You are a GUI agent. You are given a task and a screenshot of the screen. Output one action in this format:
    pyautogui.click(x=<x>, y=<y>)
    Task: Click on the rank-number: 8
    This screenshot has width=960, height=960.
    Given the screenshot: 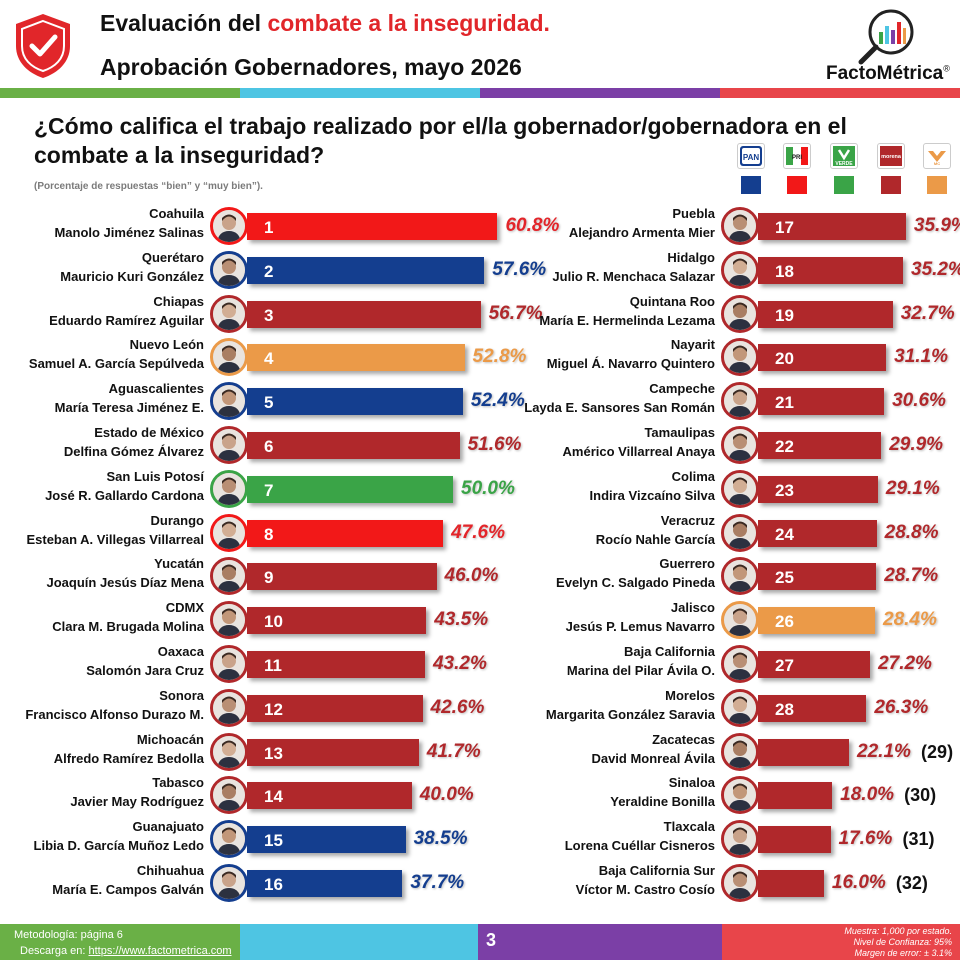 What is the action you would take?
    pyautogui.click(x=269, y=534)
    